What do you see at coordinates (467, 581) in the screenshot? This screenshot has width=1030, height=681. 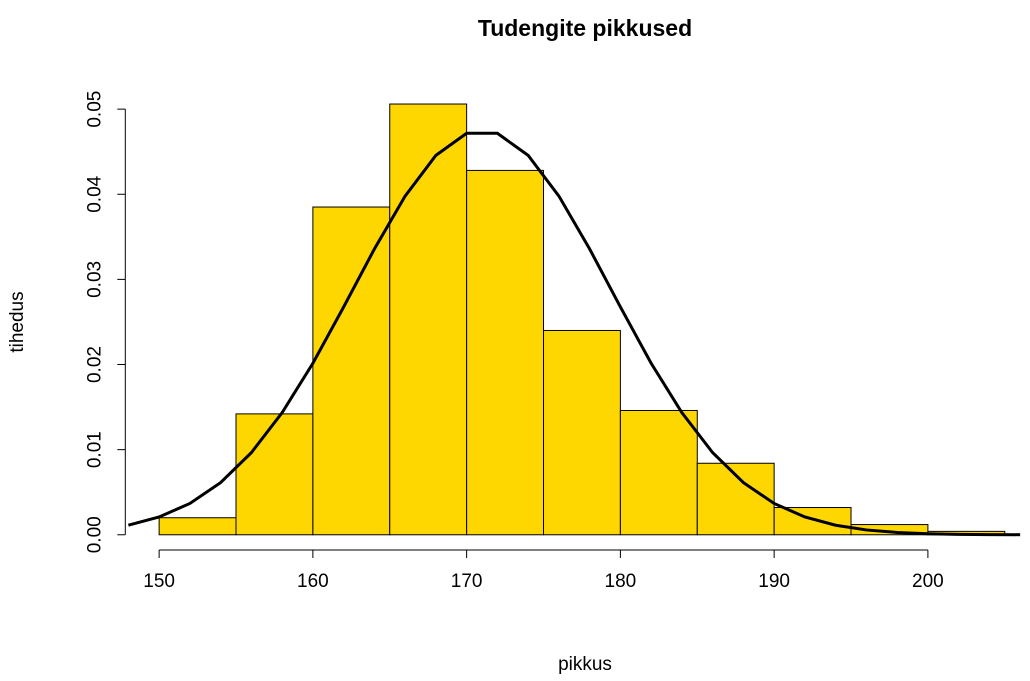 I see `x-tick-label: 170` at bounding box center [467, 581].